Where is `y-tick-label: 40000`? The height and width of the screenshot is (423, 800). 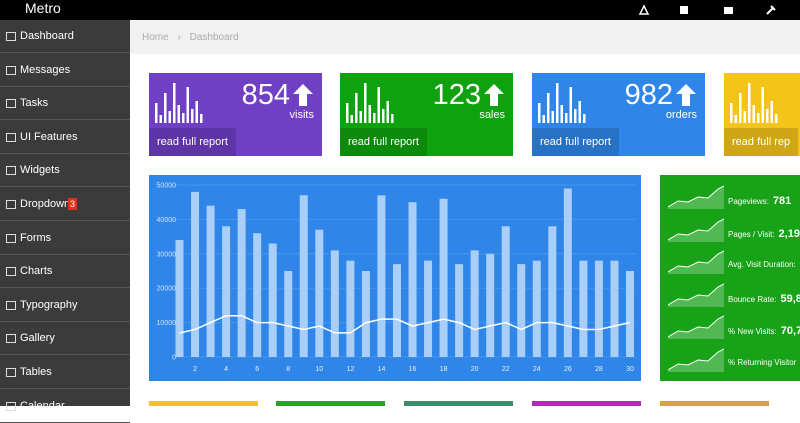
y-tick-label: 40000 is located at coordinates (167, 220).